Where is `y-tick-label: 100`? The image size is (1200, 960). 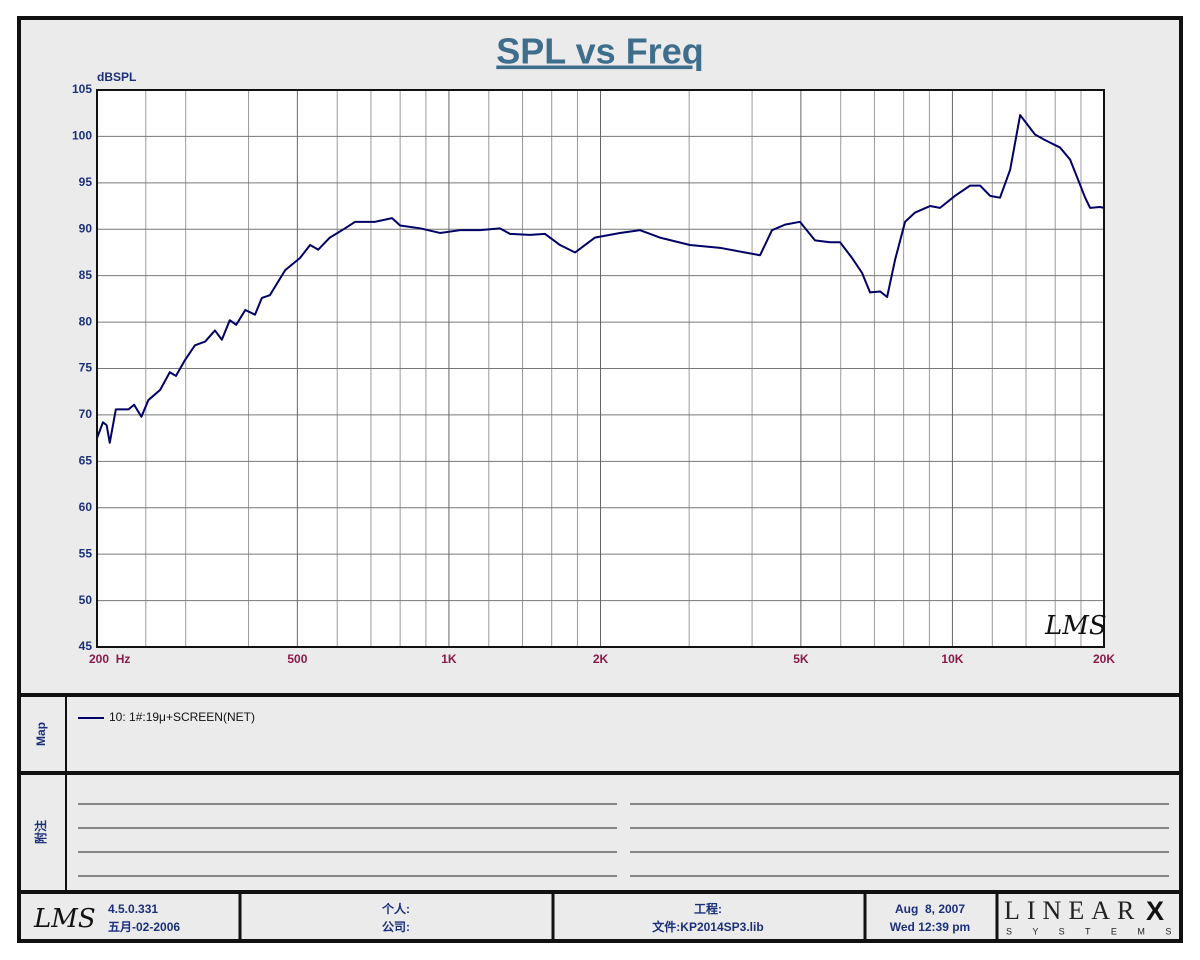 y-tick-label: 100 is located at coordinates (82, 136).